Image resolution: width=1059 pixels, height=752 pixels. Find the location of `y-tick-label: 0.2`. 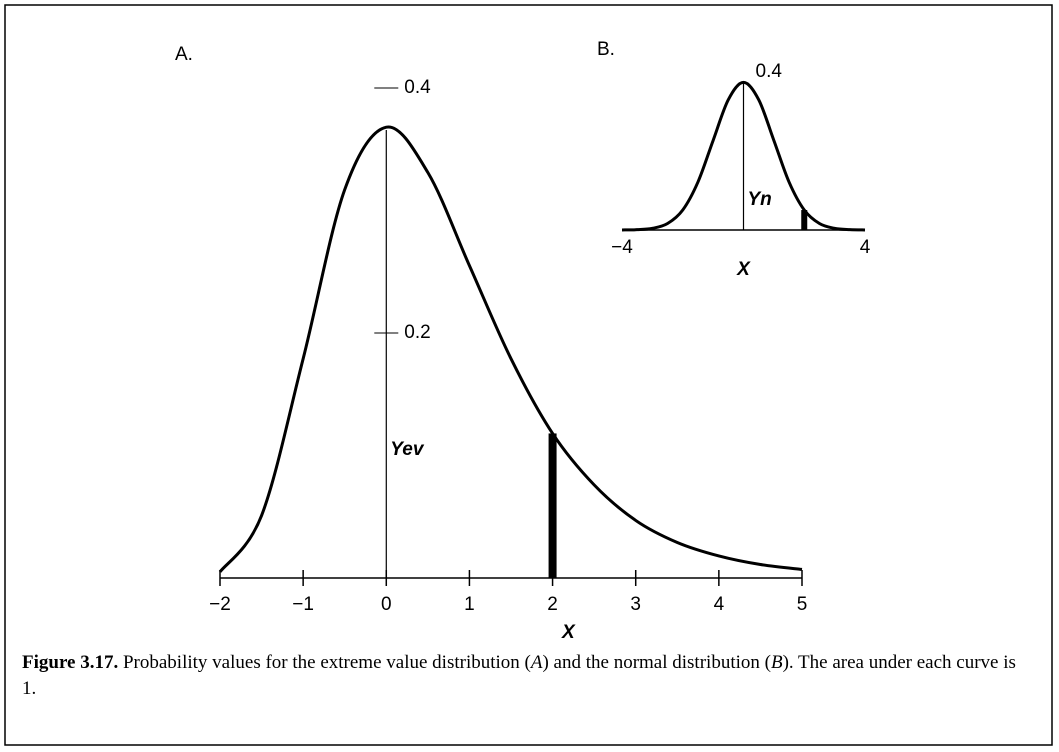

y-tick-label: 0.2 is located at coordinates (417, 332).